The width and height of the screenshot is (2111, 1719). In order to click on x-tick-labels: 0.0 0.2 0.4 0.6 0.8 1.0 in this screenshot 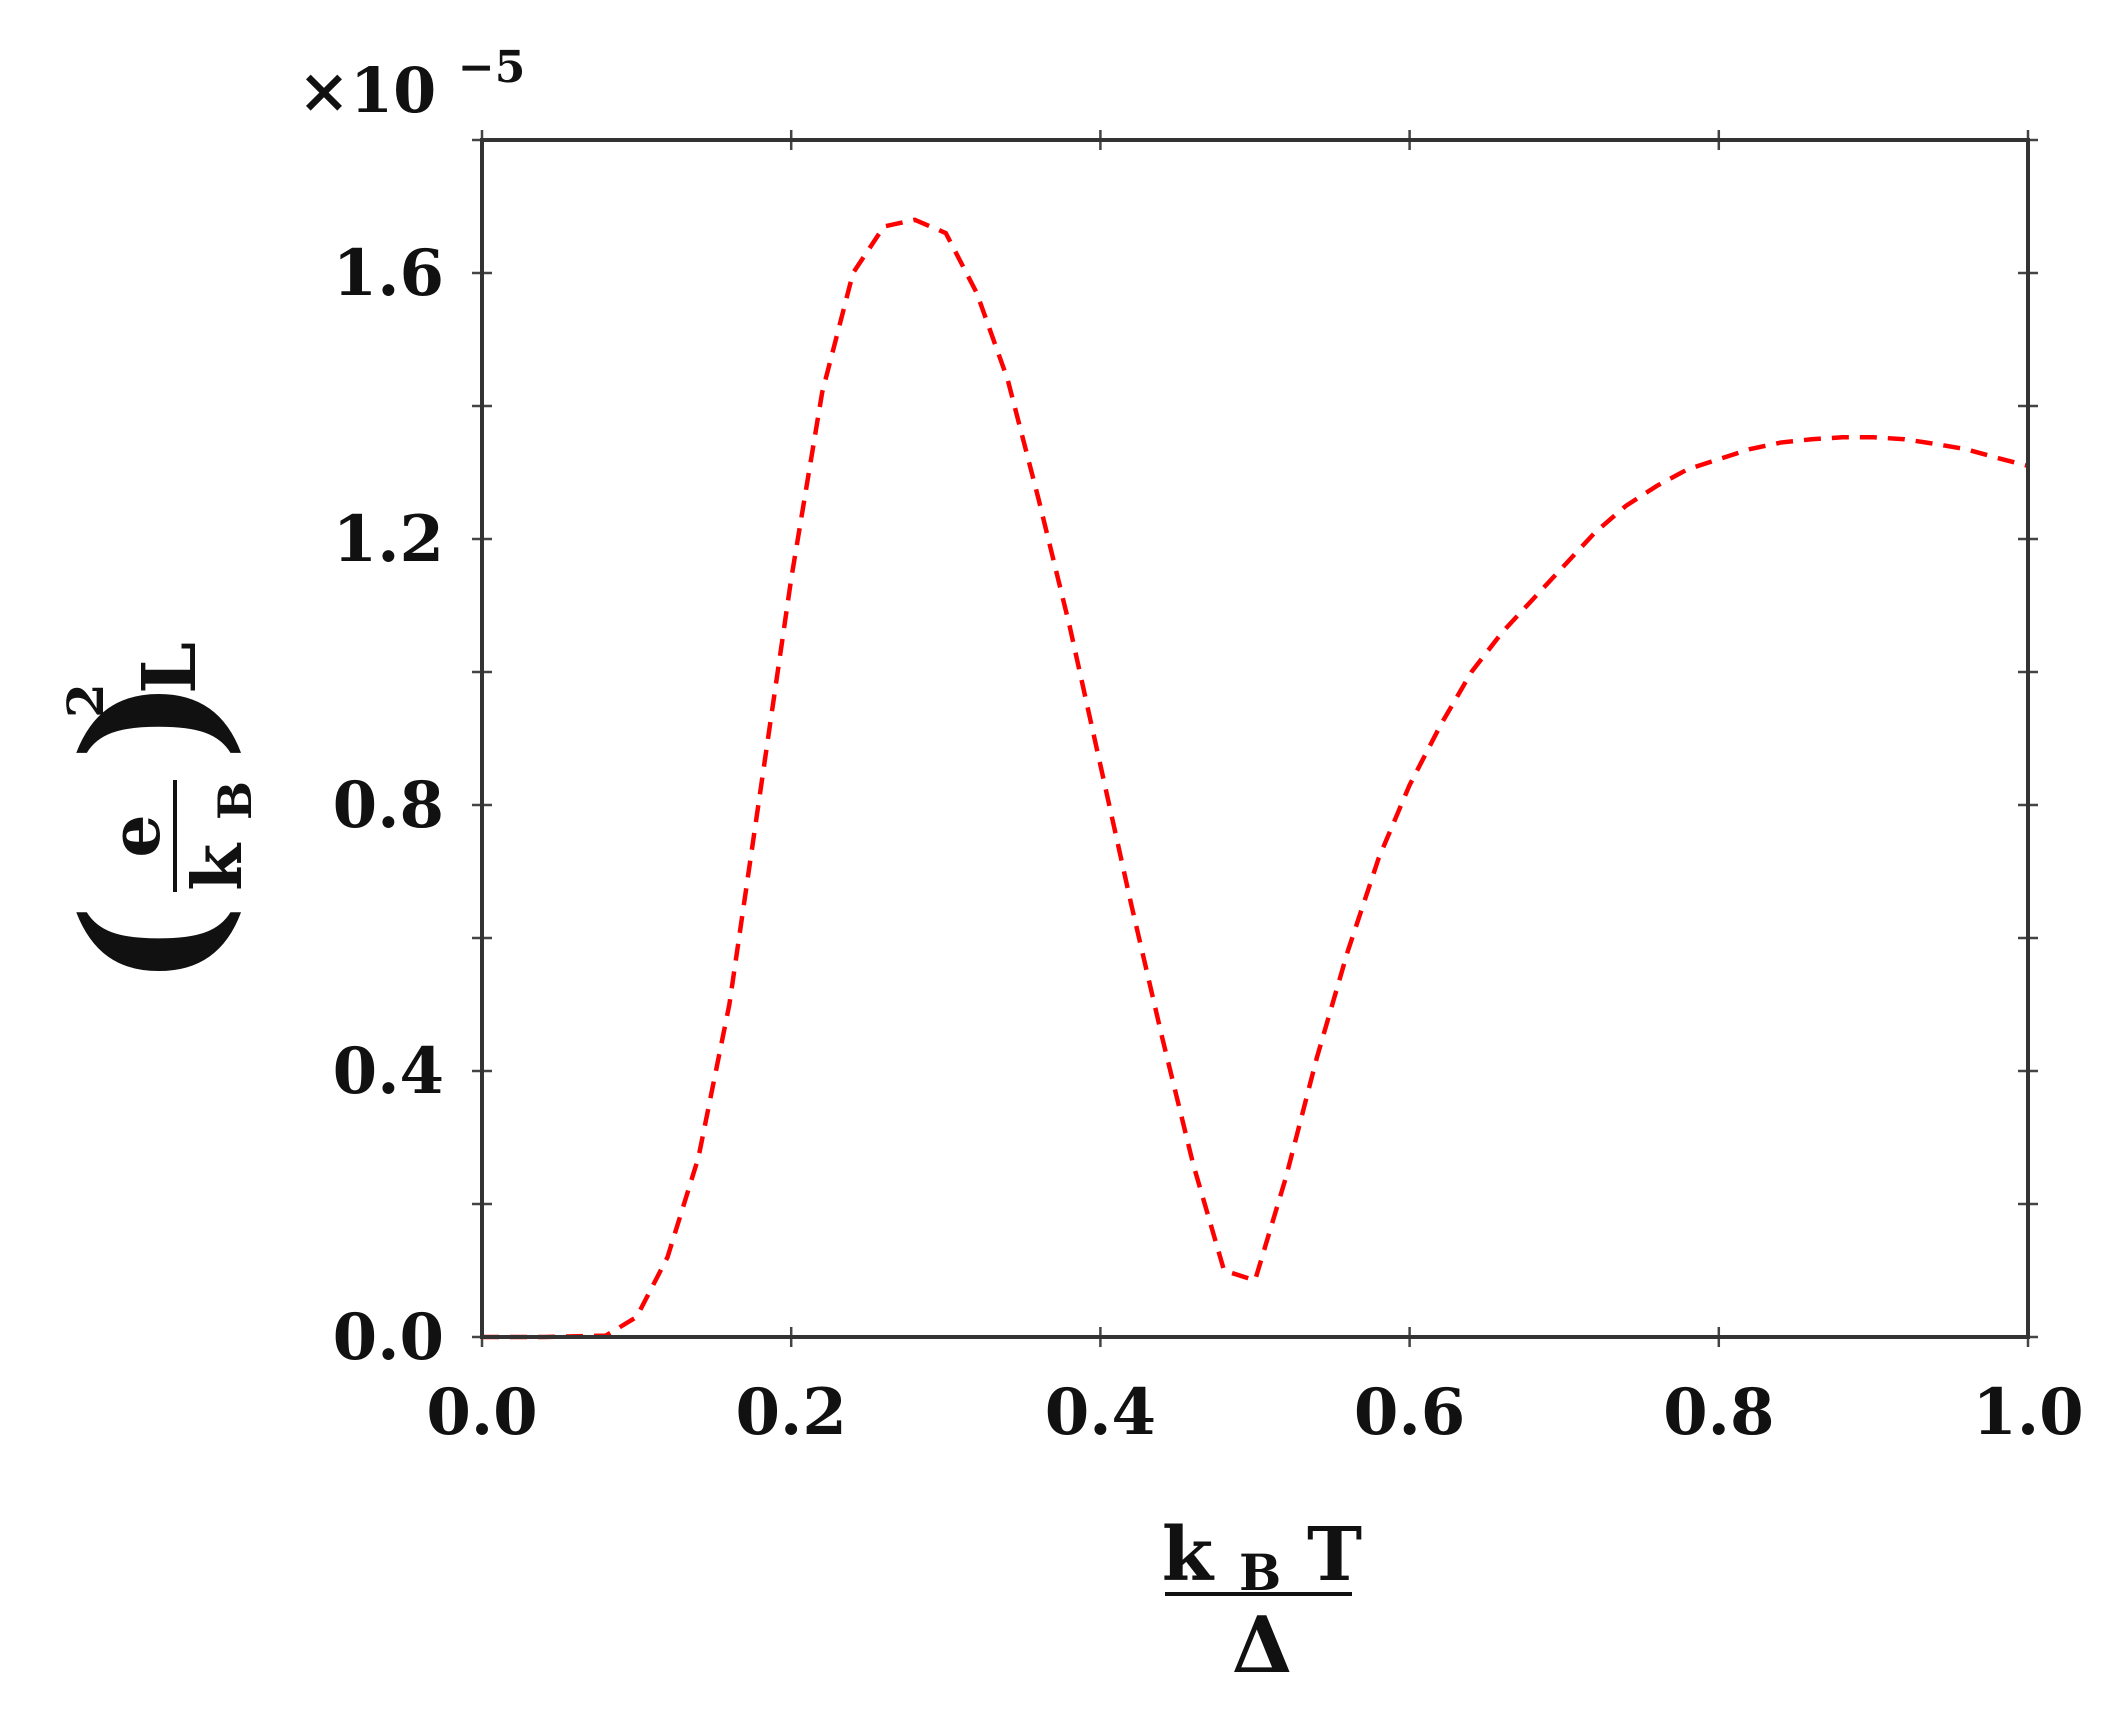, I will do `click(1254, 1412)`.